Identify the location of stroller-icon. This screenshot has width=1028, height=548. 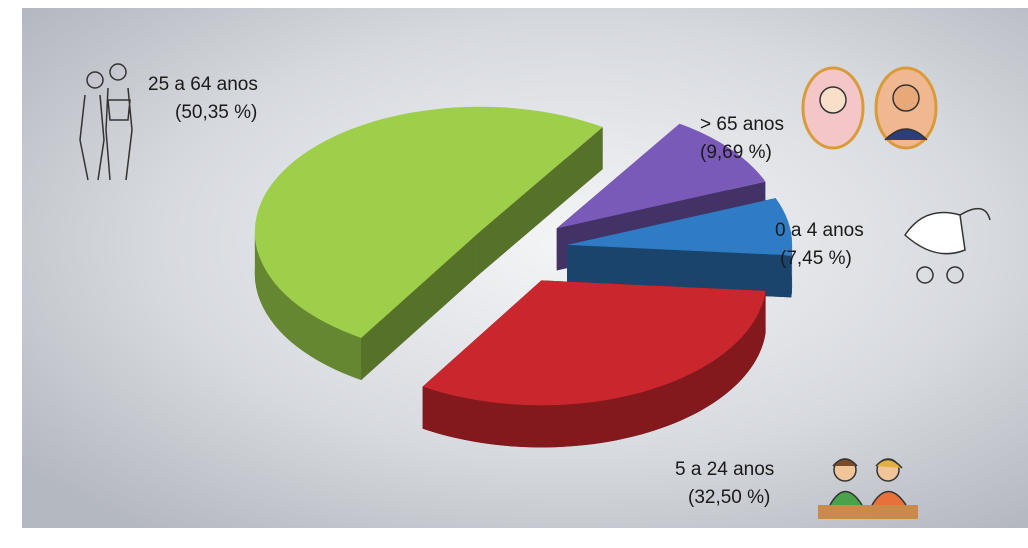
(947, 245).